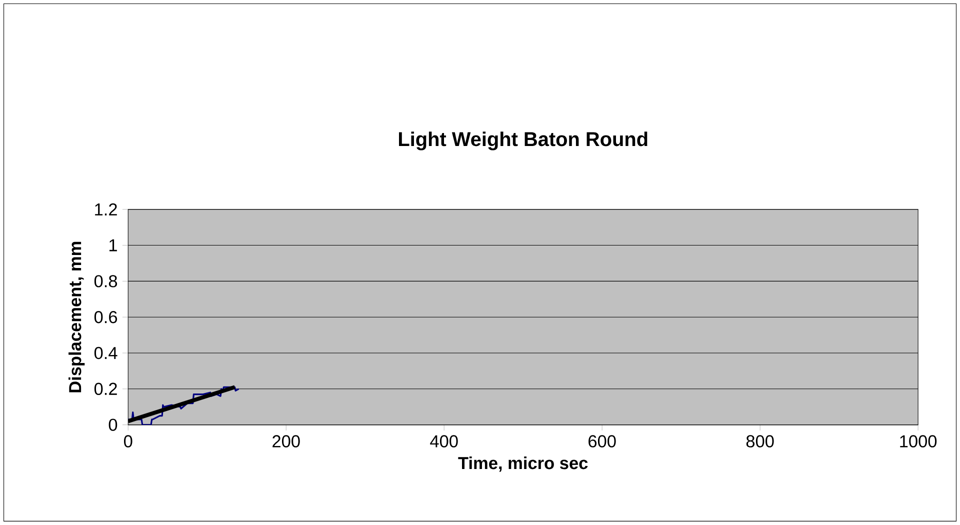  What do you see at coordinates (602, 441) in the screenshot?
I see `x-tick-label: 600` at bounding box center [602, 441].